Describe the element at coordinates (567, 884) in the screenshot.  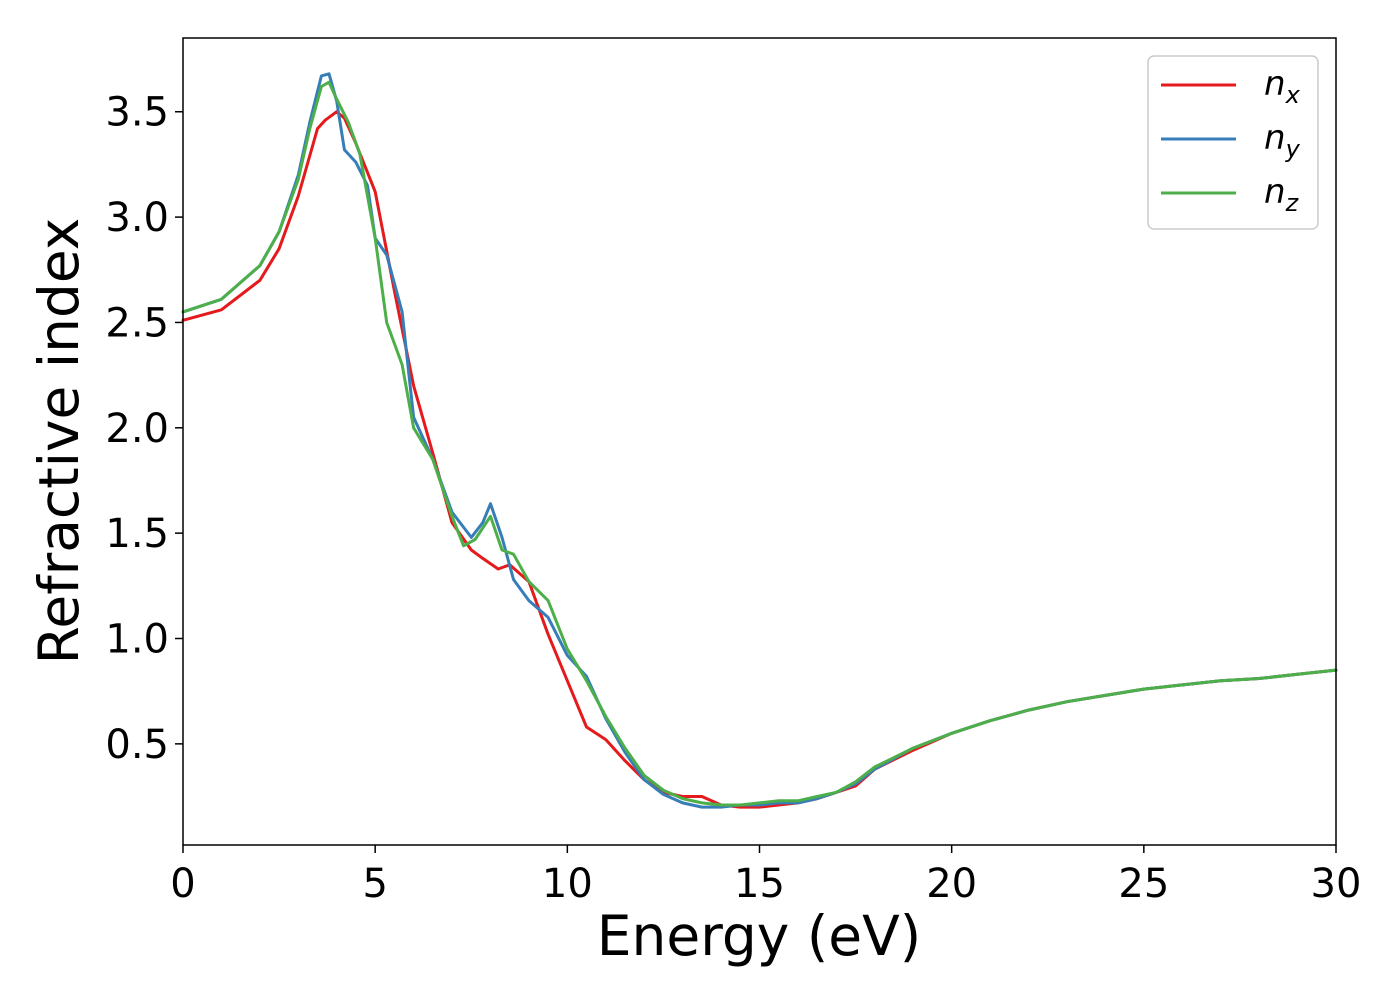
I see `x-tick-label: 10` at that location.